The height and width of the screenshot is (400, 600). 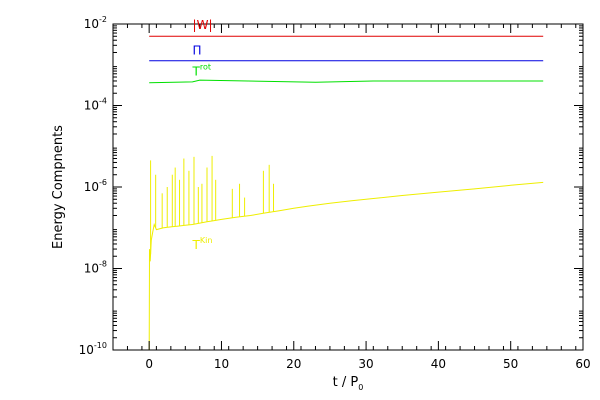 What do you see at coordinates (202, 135) in the screenshot?
I see `series-labels: |W| Π Trot TKin` at bounding box center [202, 135].